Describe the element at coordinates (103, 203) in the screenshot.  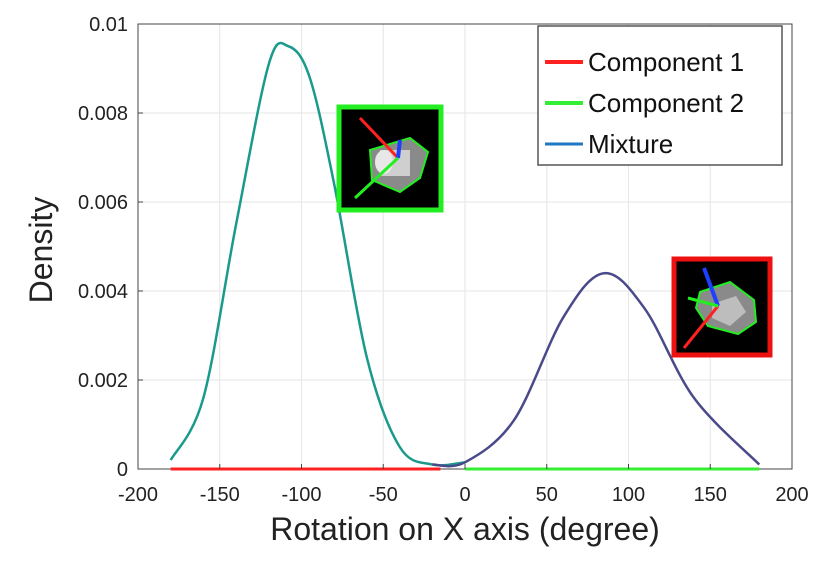
I see `y-tick-label-3: 0.006` at that location.